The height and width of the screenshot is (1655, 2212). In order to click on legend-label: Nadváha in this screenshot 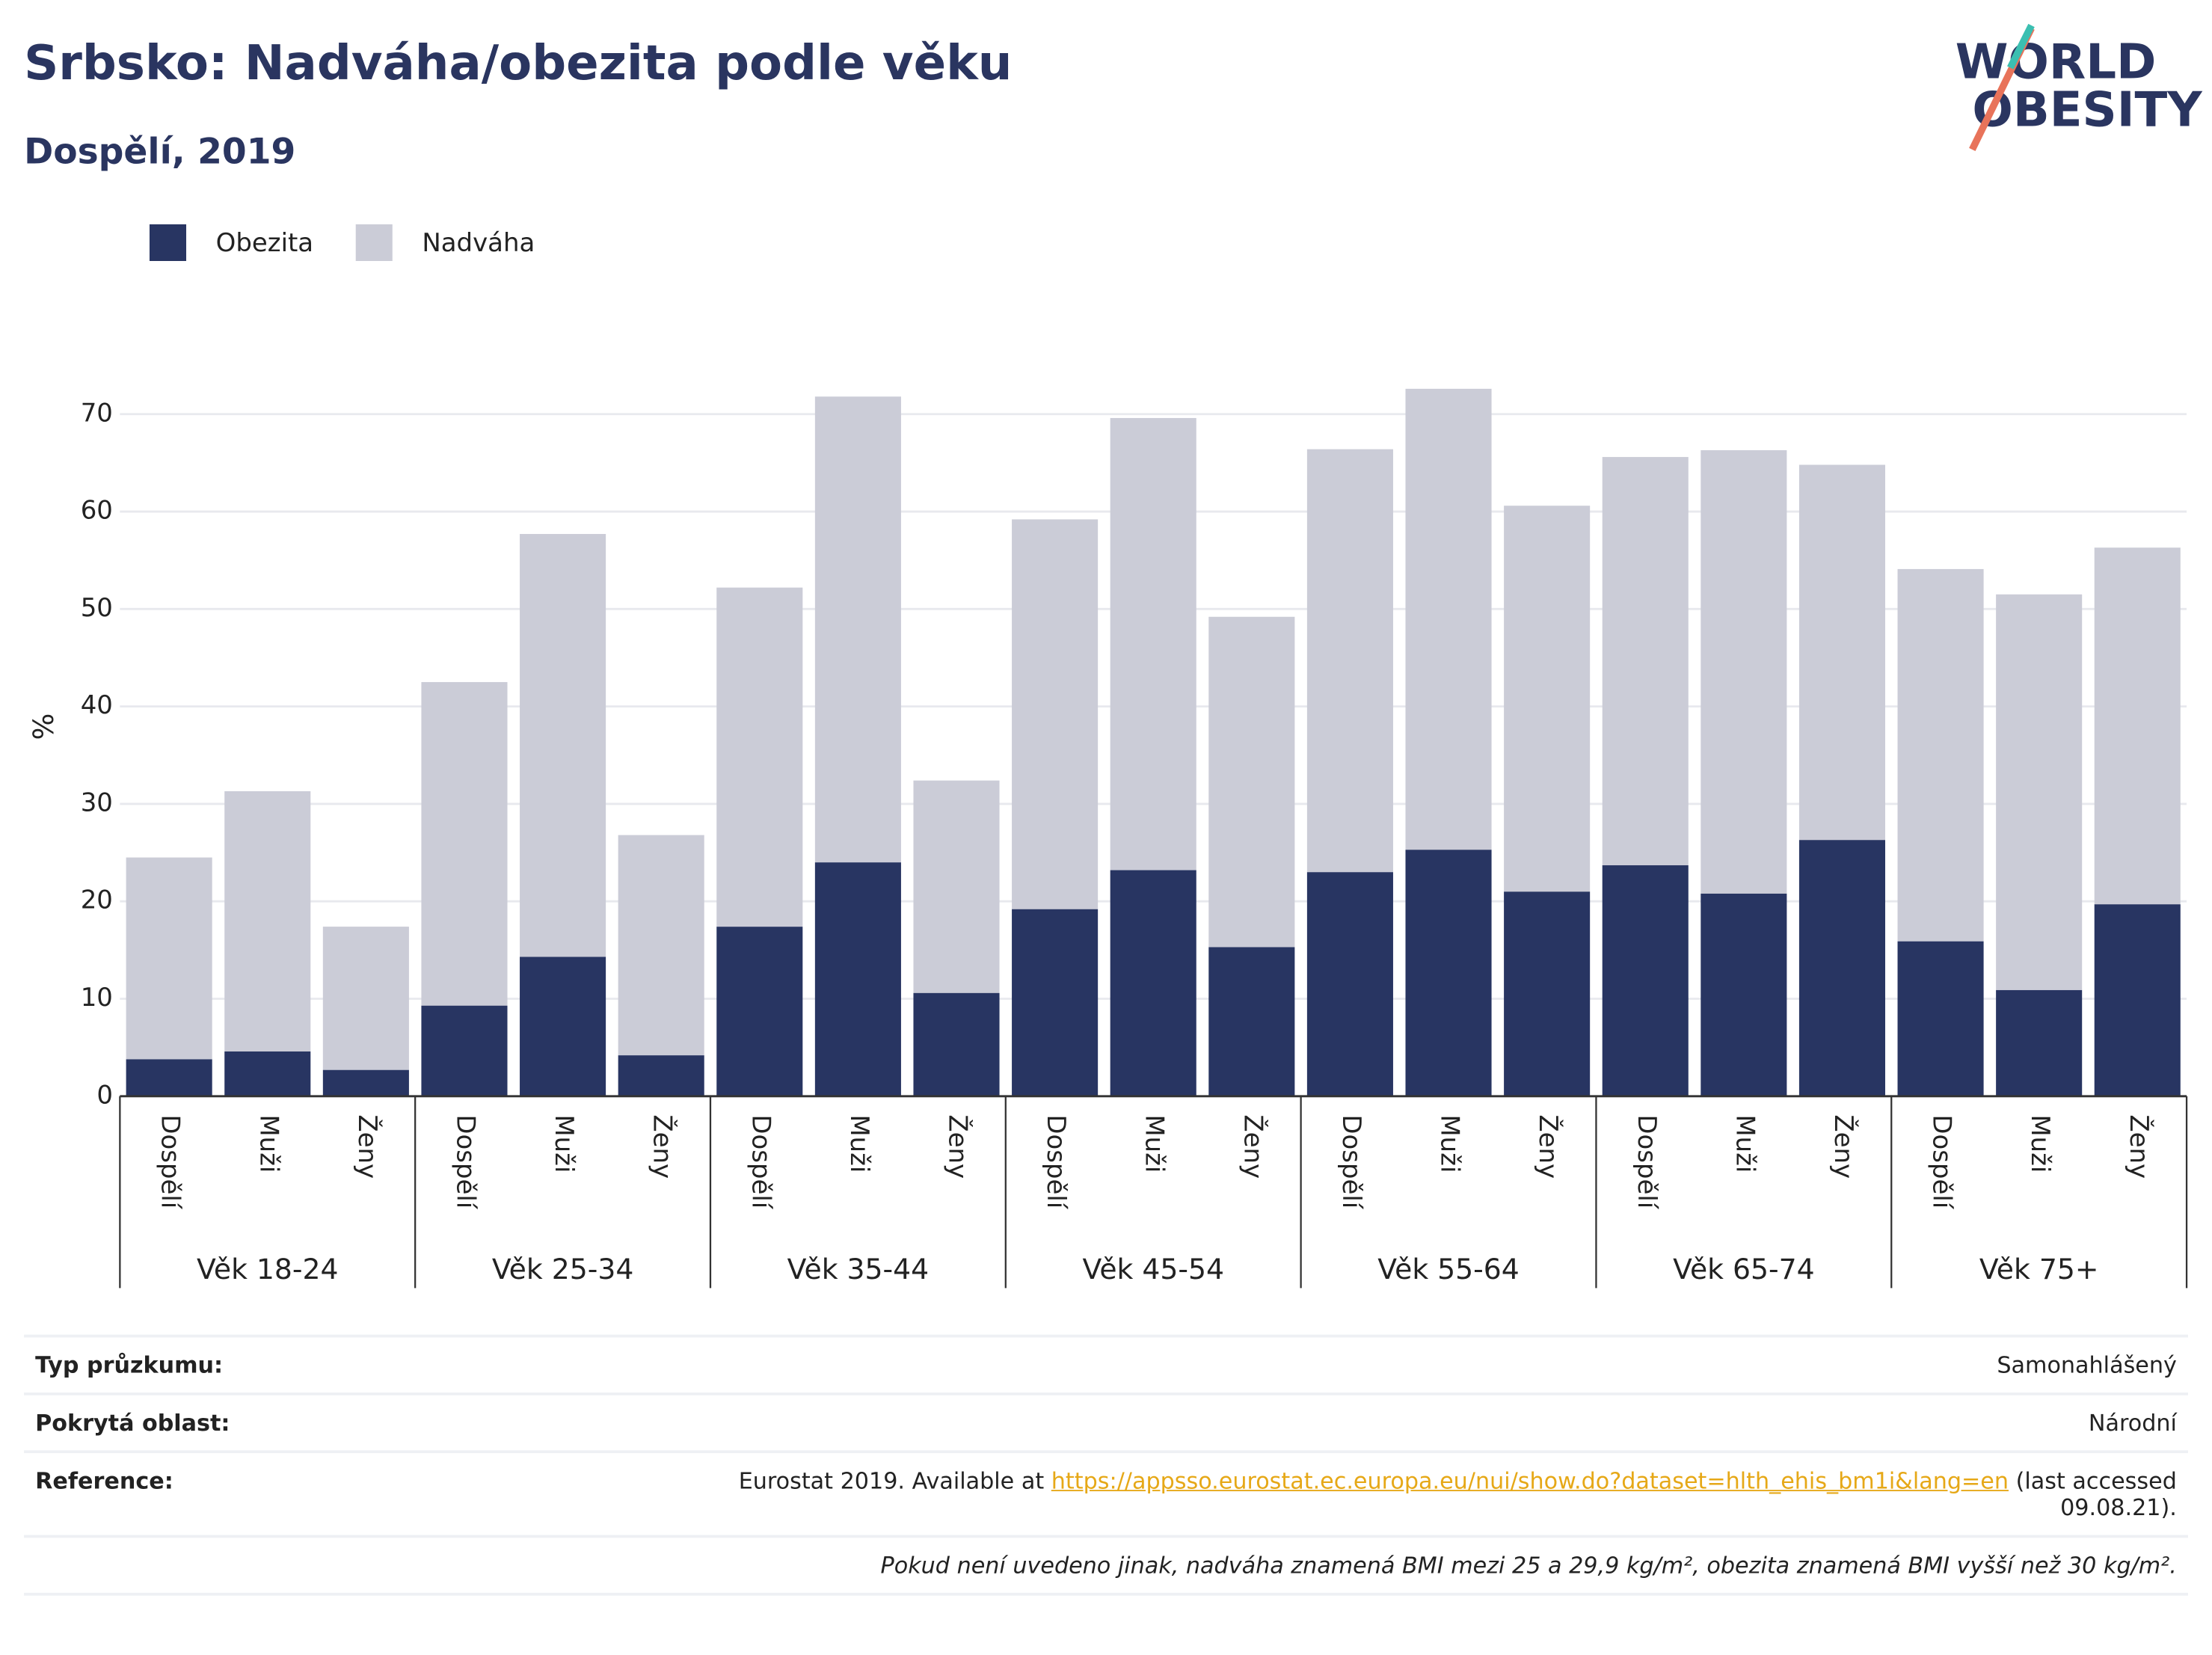, I will do `click(478, 243)`.